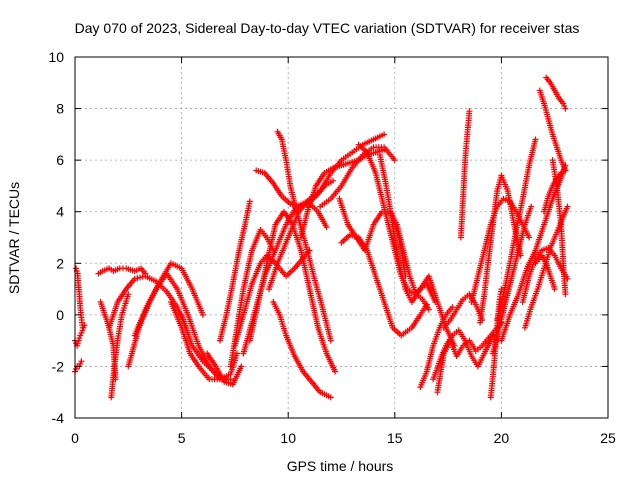 This screenshot has width=640, height=480. What do you see at coordinates (502, 438) in the screenshot?
I see `x-tick-label: 20` at bounding box center [502, 438].